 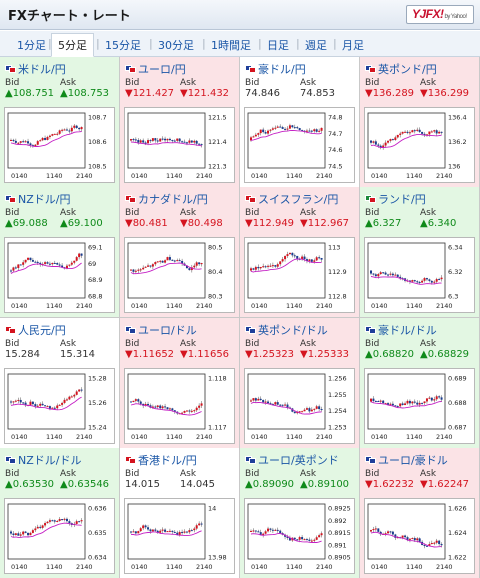 I want to click on pair-name: 英ポンド/円, so click(x=407, y=69).